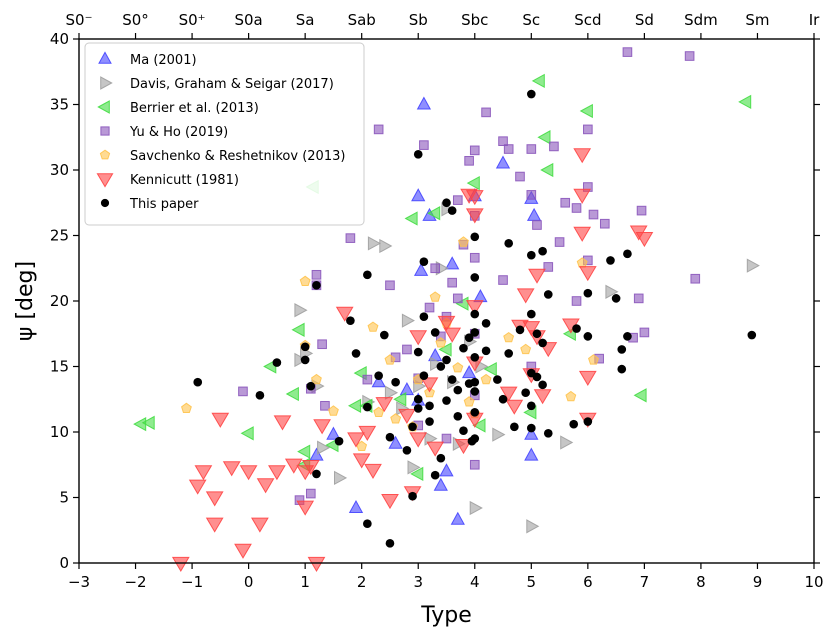 Image resolution: width=830 pixels, height=639 pixels. I want to click on y-tick-label: 20, so click(59, 301).